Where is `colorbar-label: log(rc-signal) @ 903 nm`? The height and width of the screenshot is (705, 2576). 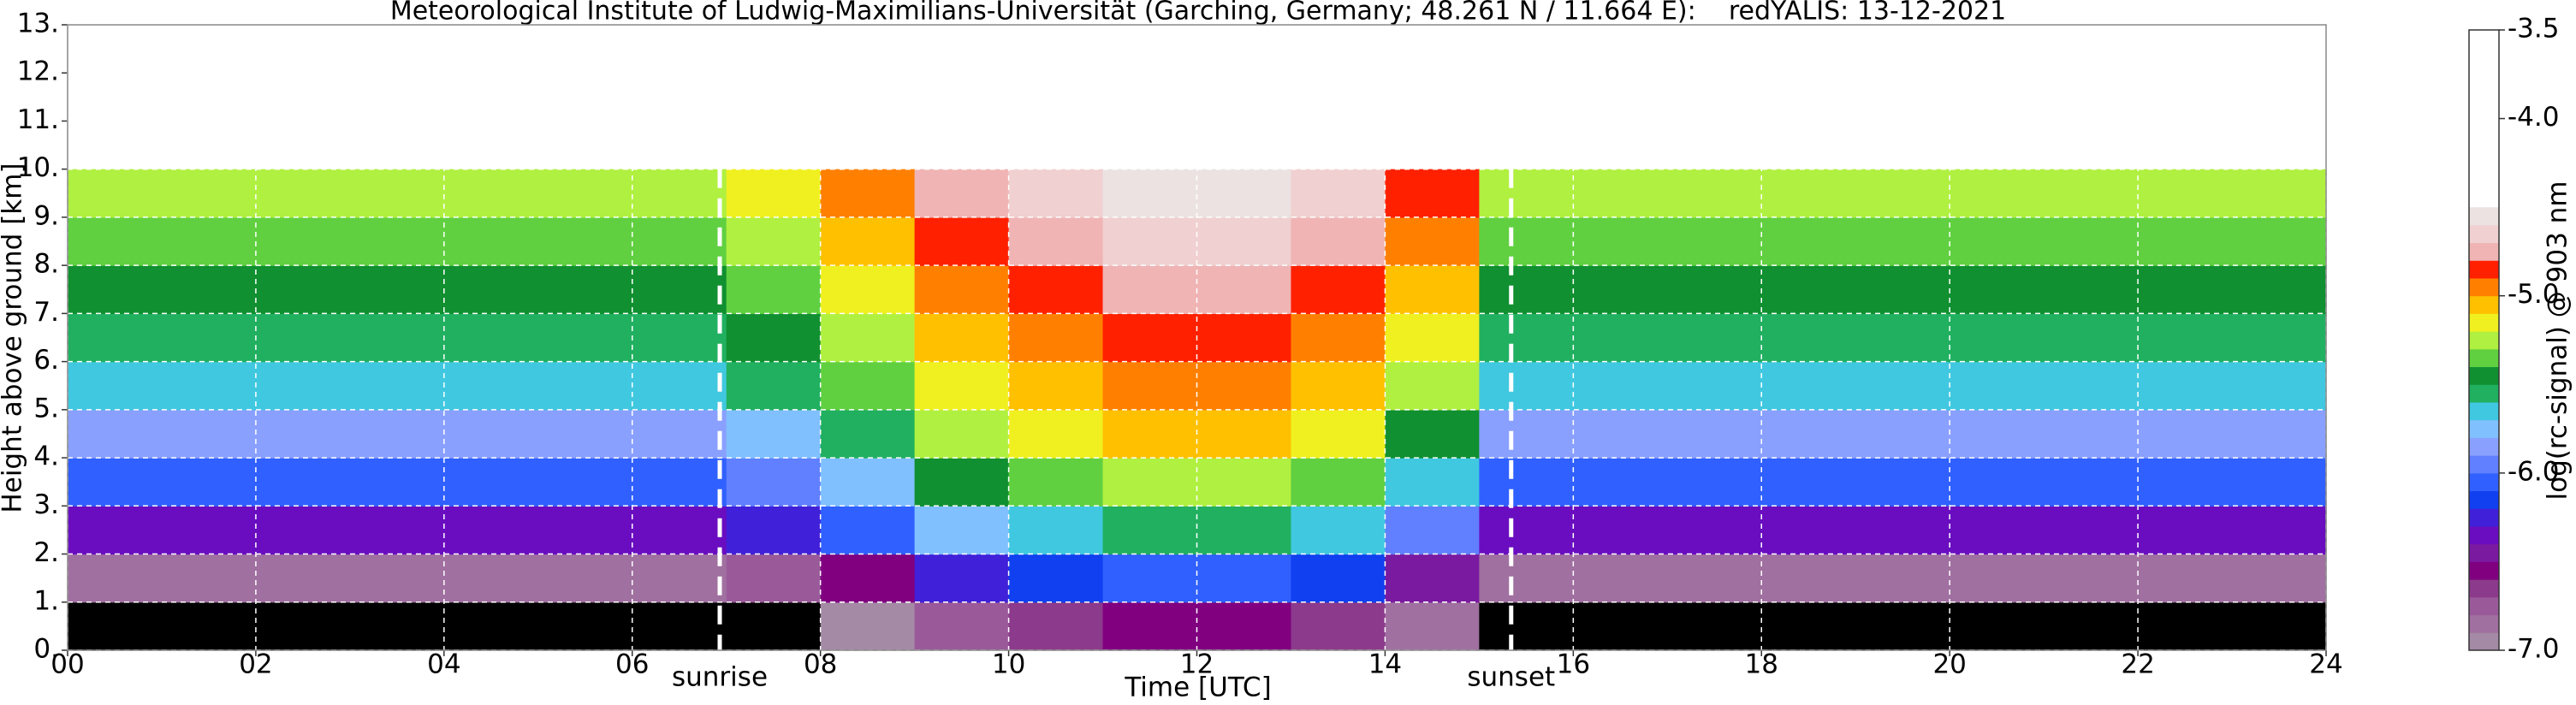 colorbar-label: log(rc-signal) @ 903 nm is located at coordinates (2558, 340).